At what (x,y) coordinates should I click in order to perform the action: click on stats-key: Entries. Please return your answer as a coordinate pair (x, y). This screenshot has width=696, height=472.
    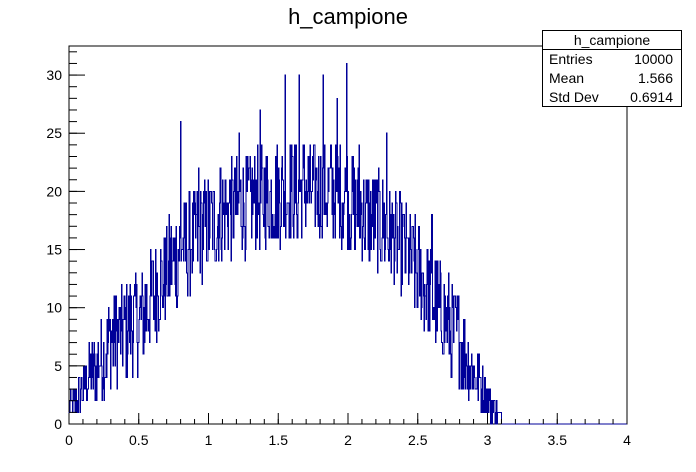
    Looking at the image, I should click on (571, 59).